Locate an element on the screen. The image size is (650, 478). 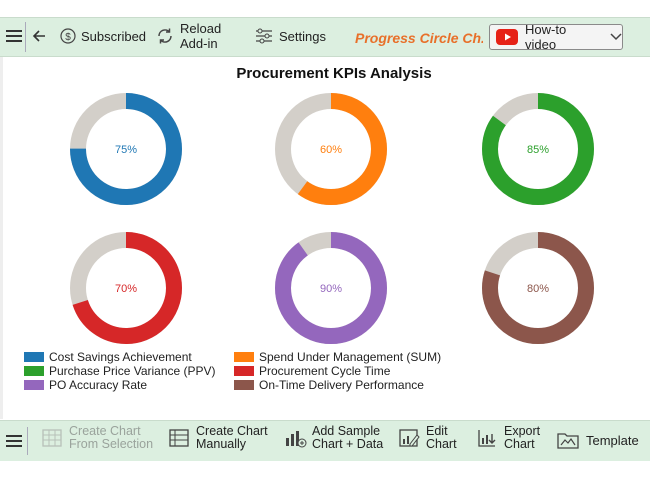
bottom-divider is located at coordinates (27, 441).